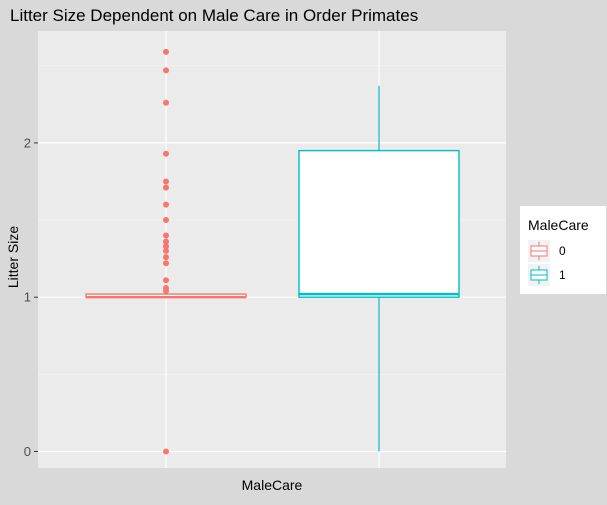 The width and height of the screenshot is (607, 505). I want to click on legend-key-0: 0, so click(547, 251).